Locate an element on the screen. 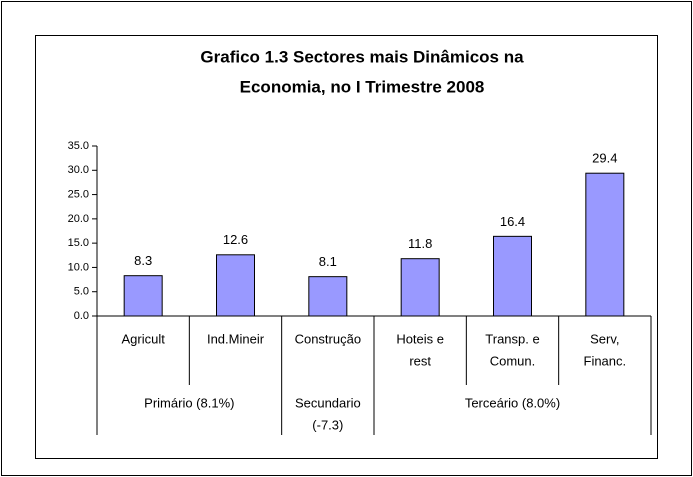 The image size is (693, 477). data-label: 12.6 is located at coordinates (235, 239).